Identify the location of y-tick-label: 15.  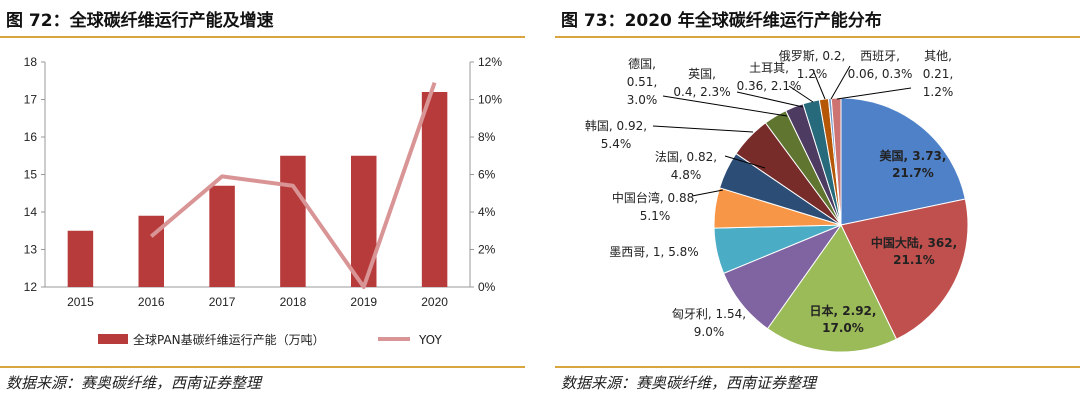
(31, 175).